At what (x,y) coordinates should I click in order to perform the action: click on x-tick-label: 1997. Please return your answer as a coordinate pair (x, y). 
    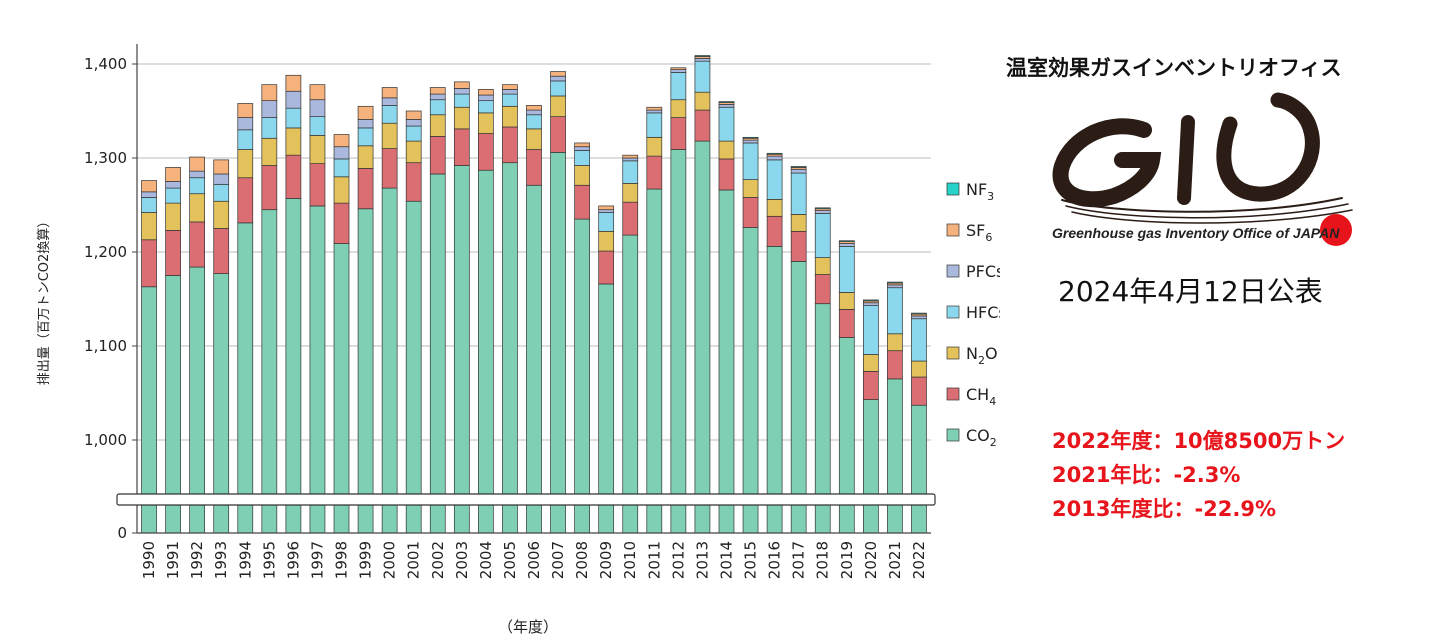
    Looking at the image, I should click on (317, 560).